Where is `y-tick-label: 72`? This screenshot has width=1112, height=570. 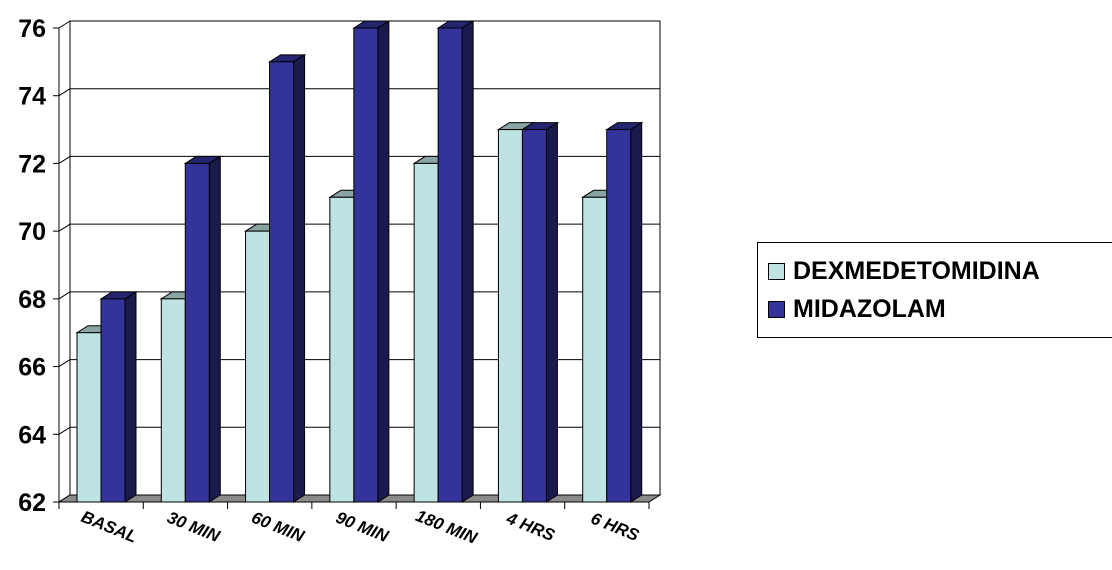
y-tick-label: 72 is located at coordinates (32, 164).